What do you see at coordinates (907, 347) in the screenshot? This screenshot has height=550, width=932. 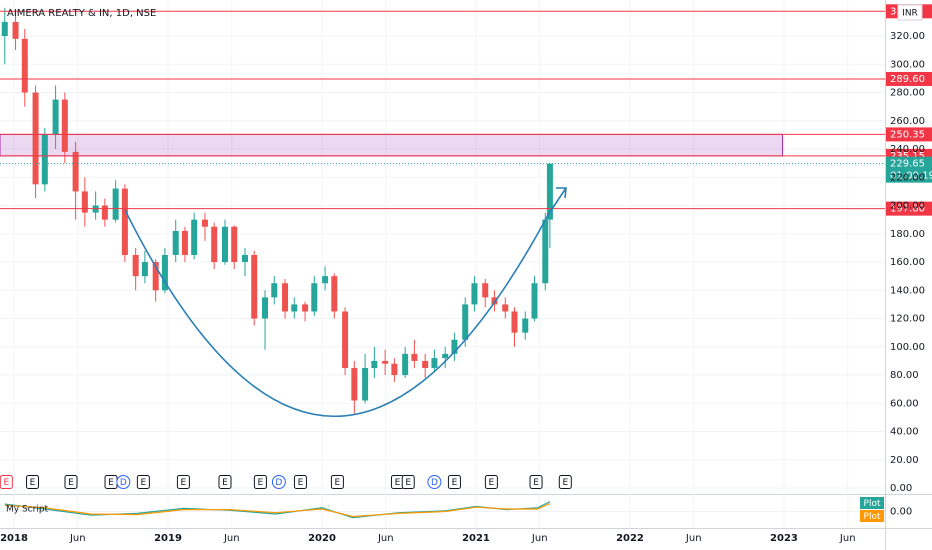 I see `y-tick-label: 100.00` at bounding box center [907, 347].